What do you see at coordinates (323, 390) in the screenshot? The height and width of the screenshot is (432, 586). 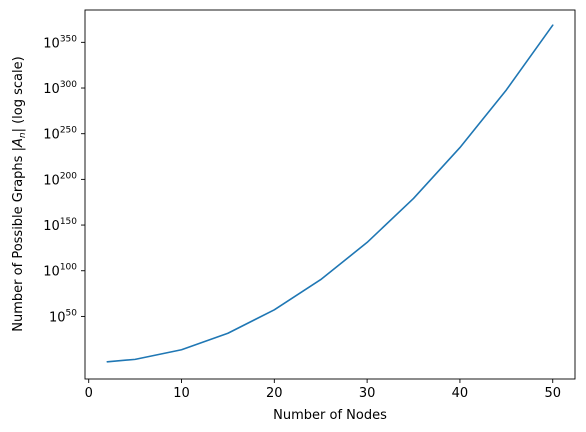 I see `x-axis-ticks: 0 10 20 30 40 50` at bounding box center [323, 390].